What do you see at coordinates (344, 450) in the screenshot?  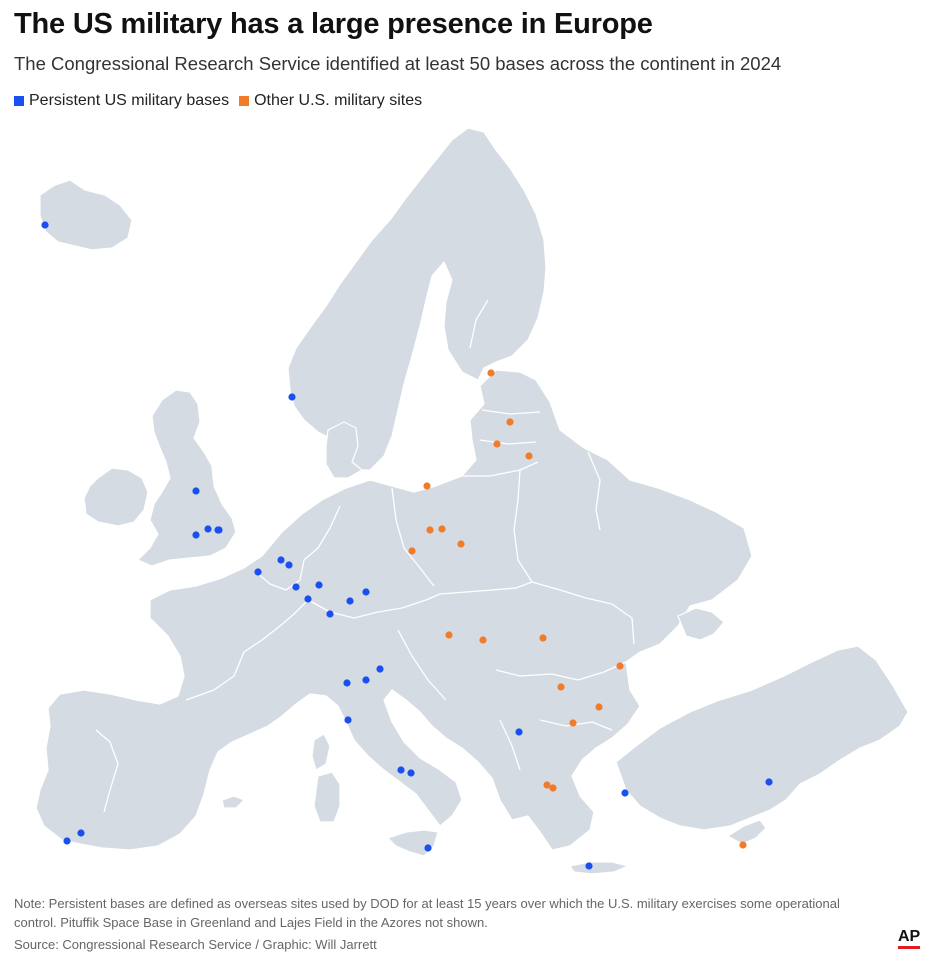 I see `landmass-denmark` at bounding box center [344, 450].